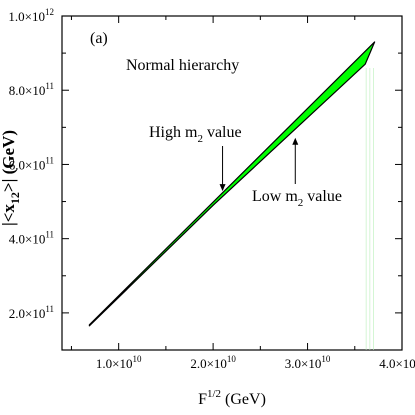 The height and width of the screenshot is (415, 415). What do you see at coordinates (200, 139) in the screenshot?
I see `high-m2-subscript: 2` at bounding box center [200, 139].